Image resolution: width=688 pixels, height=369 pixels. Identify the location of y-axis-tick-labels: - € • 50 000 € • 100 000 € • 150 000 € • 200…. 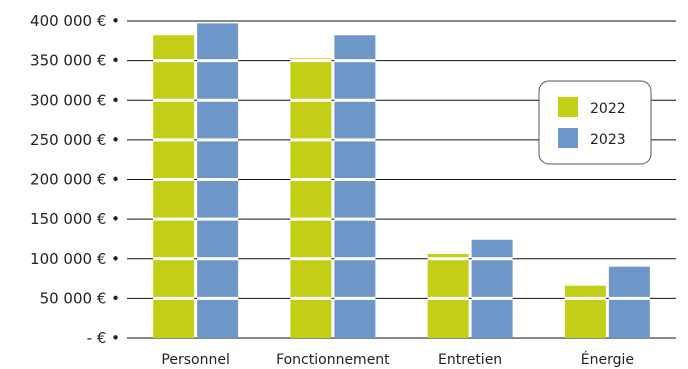
(75, 179).